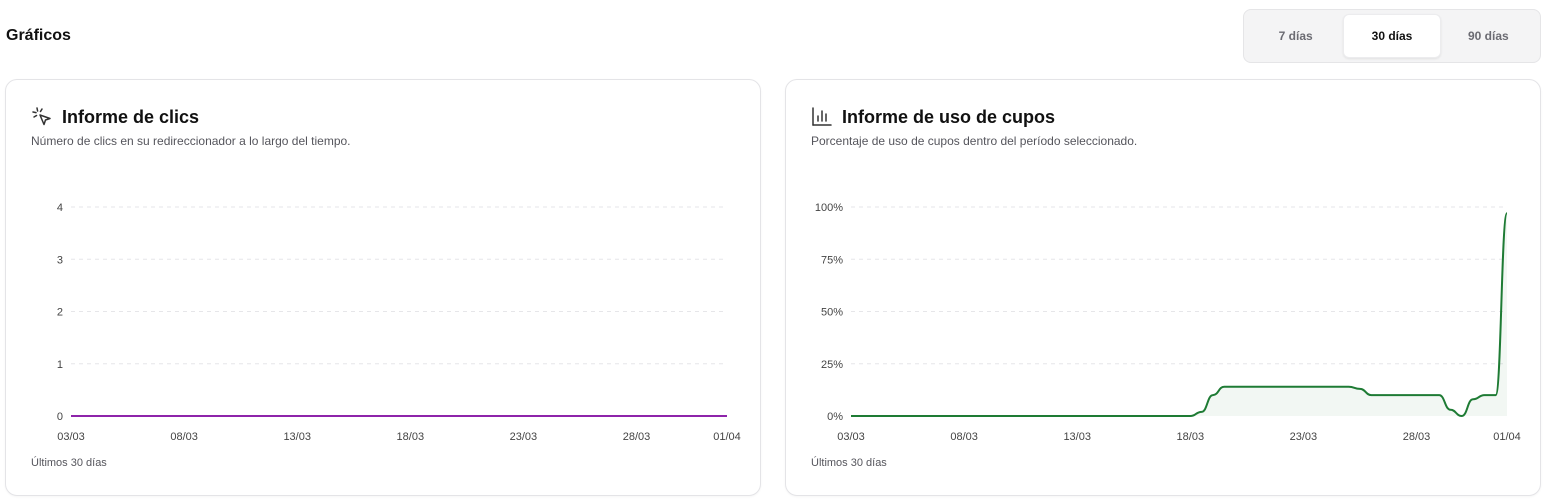 This screenshot has width=1546, height=504. Describe the element at coordinates (131, 116) in the screenshot. I see `card-title: Informe de clics` at that location.